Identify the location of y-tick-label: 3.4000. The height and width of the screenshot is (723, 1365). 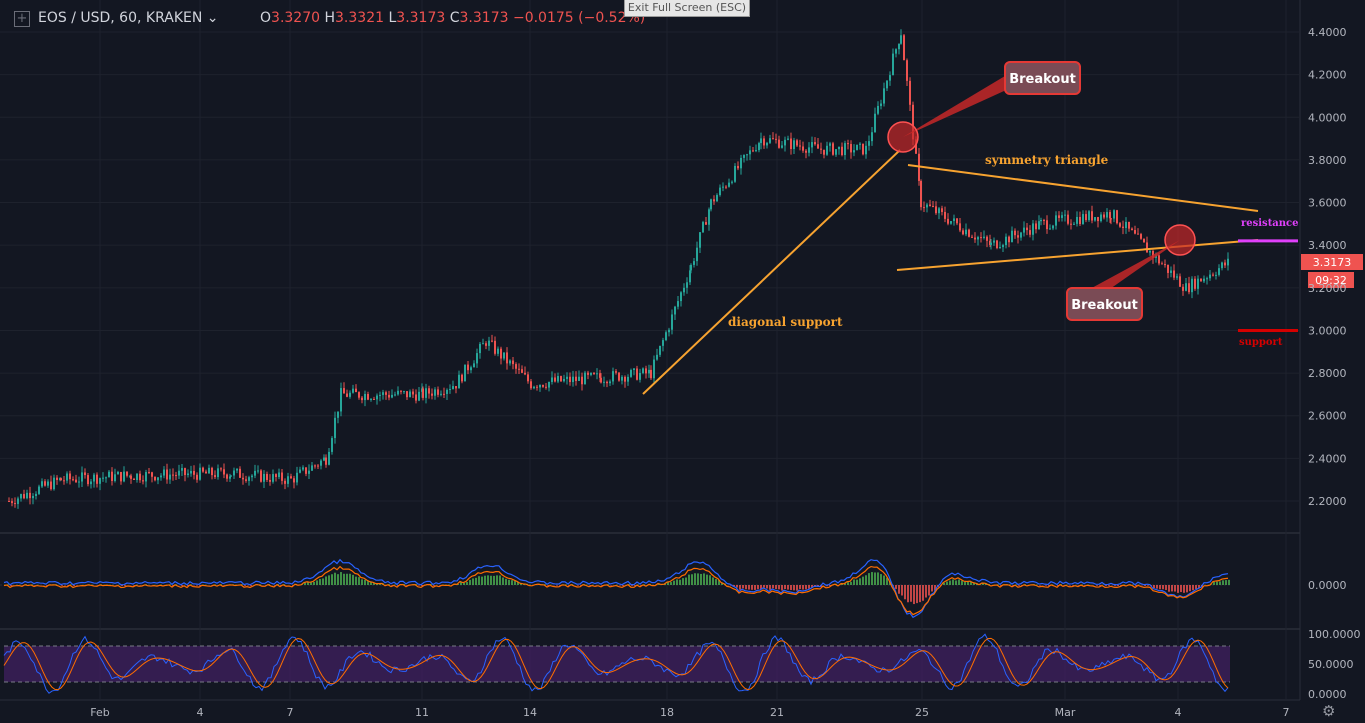
(1327, 245).